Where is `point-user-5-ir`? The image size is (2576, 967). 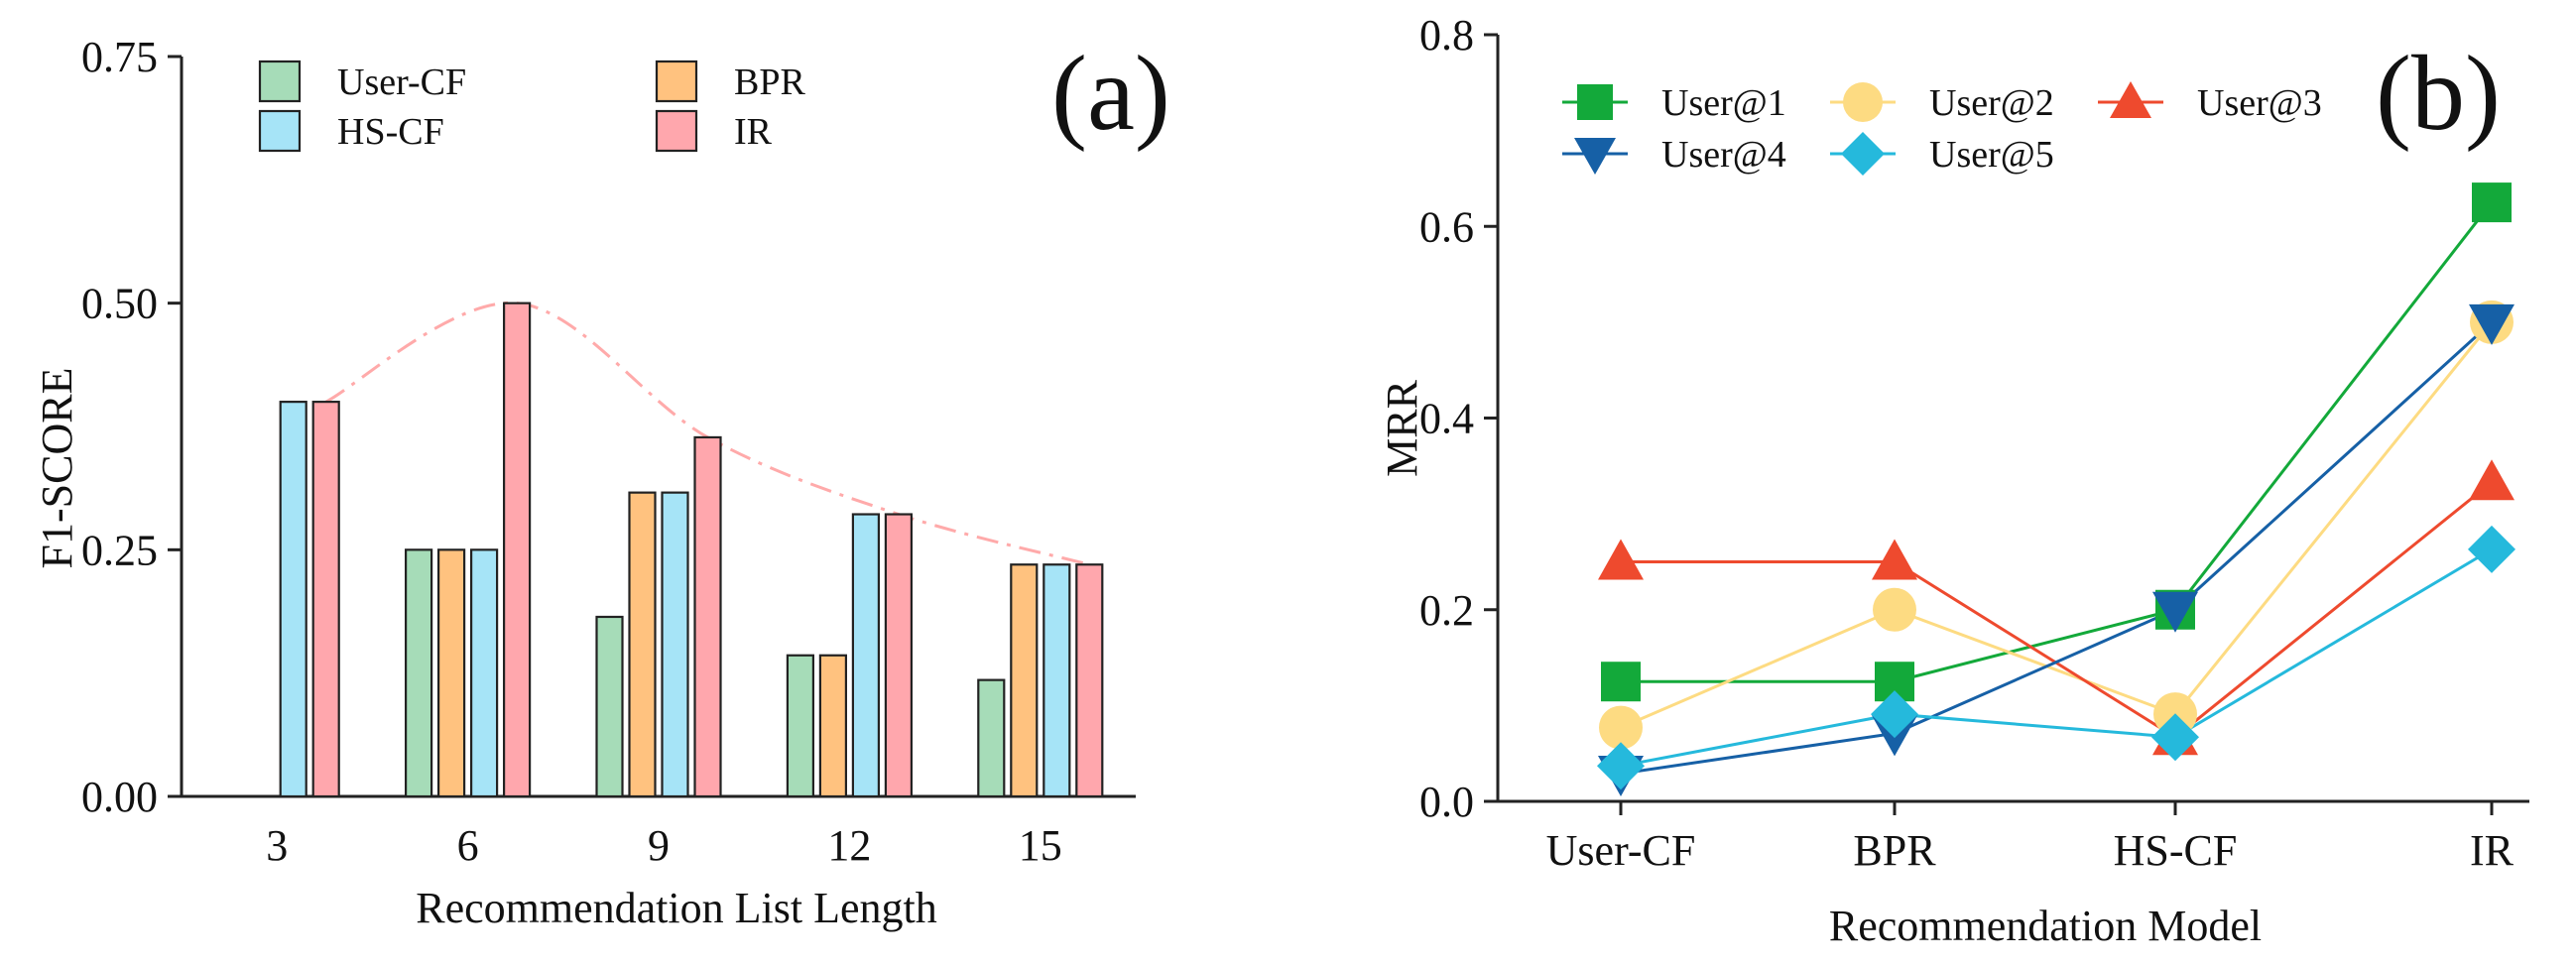 point-user-5-ir is located at coordinates (2491, 549).